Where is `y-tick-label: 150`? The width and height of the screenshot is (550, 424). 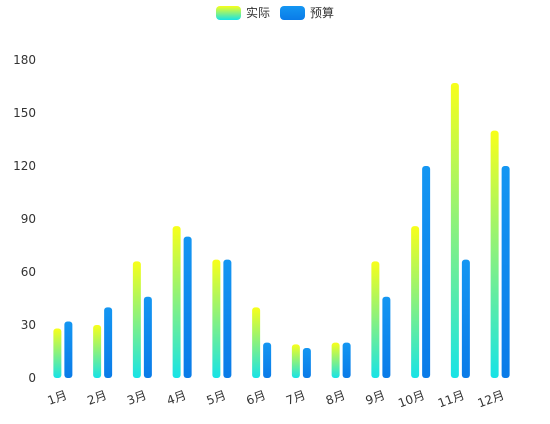
y-tick-label: 150 is located at coordinates (24, 113).